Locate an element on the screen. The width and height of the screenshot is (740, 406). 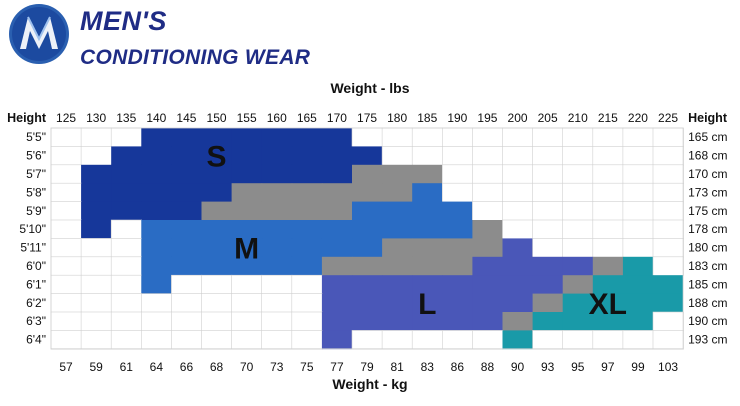
kg-tick-label: 99 is located at coordinates (638, 366).